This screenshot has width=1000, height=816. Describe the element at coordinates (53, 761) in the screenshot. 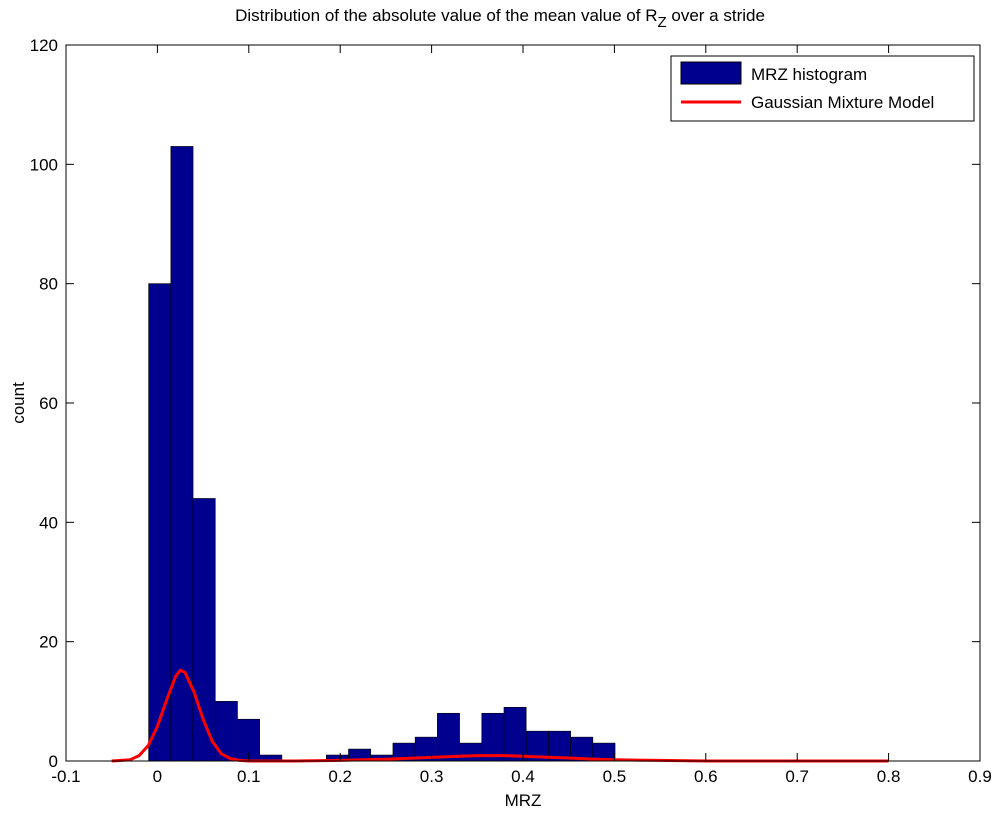

I see `y-tick-label: 0` at that location.